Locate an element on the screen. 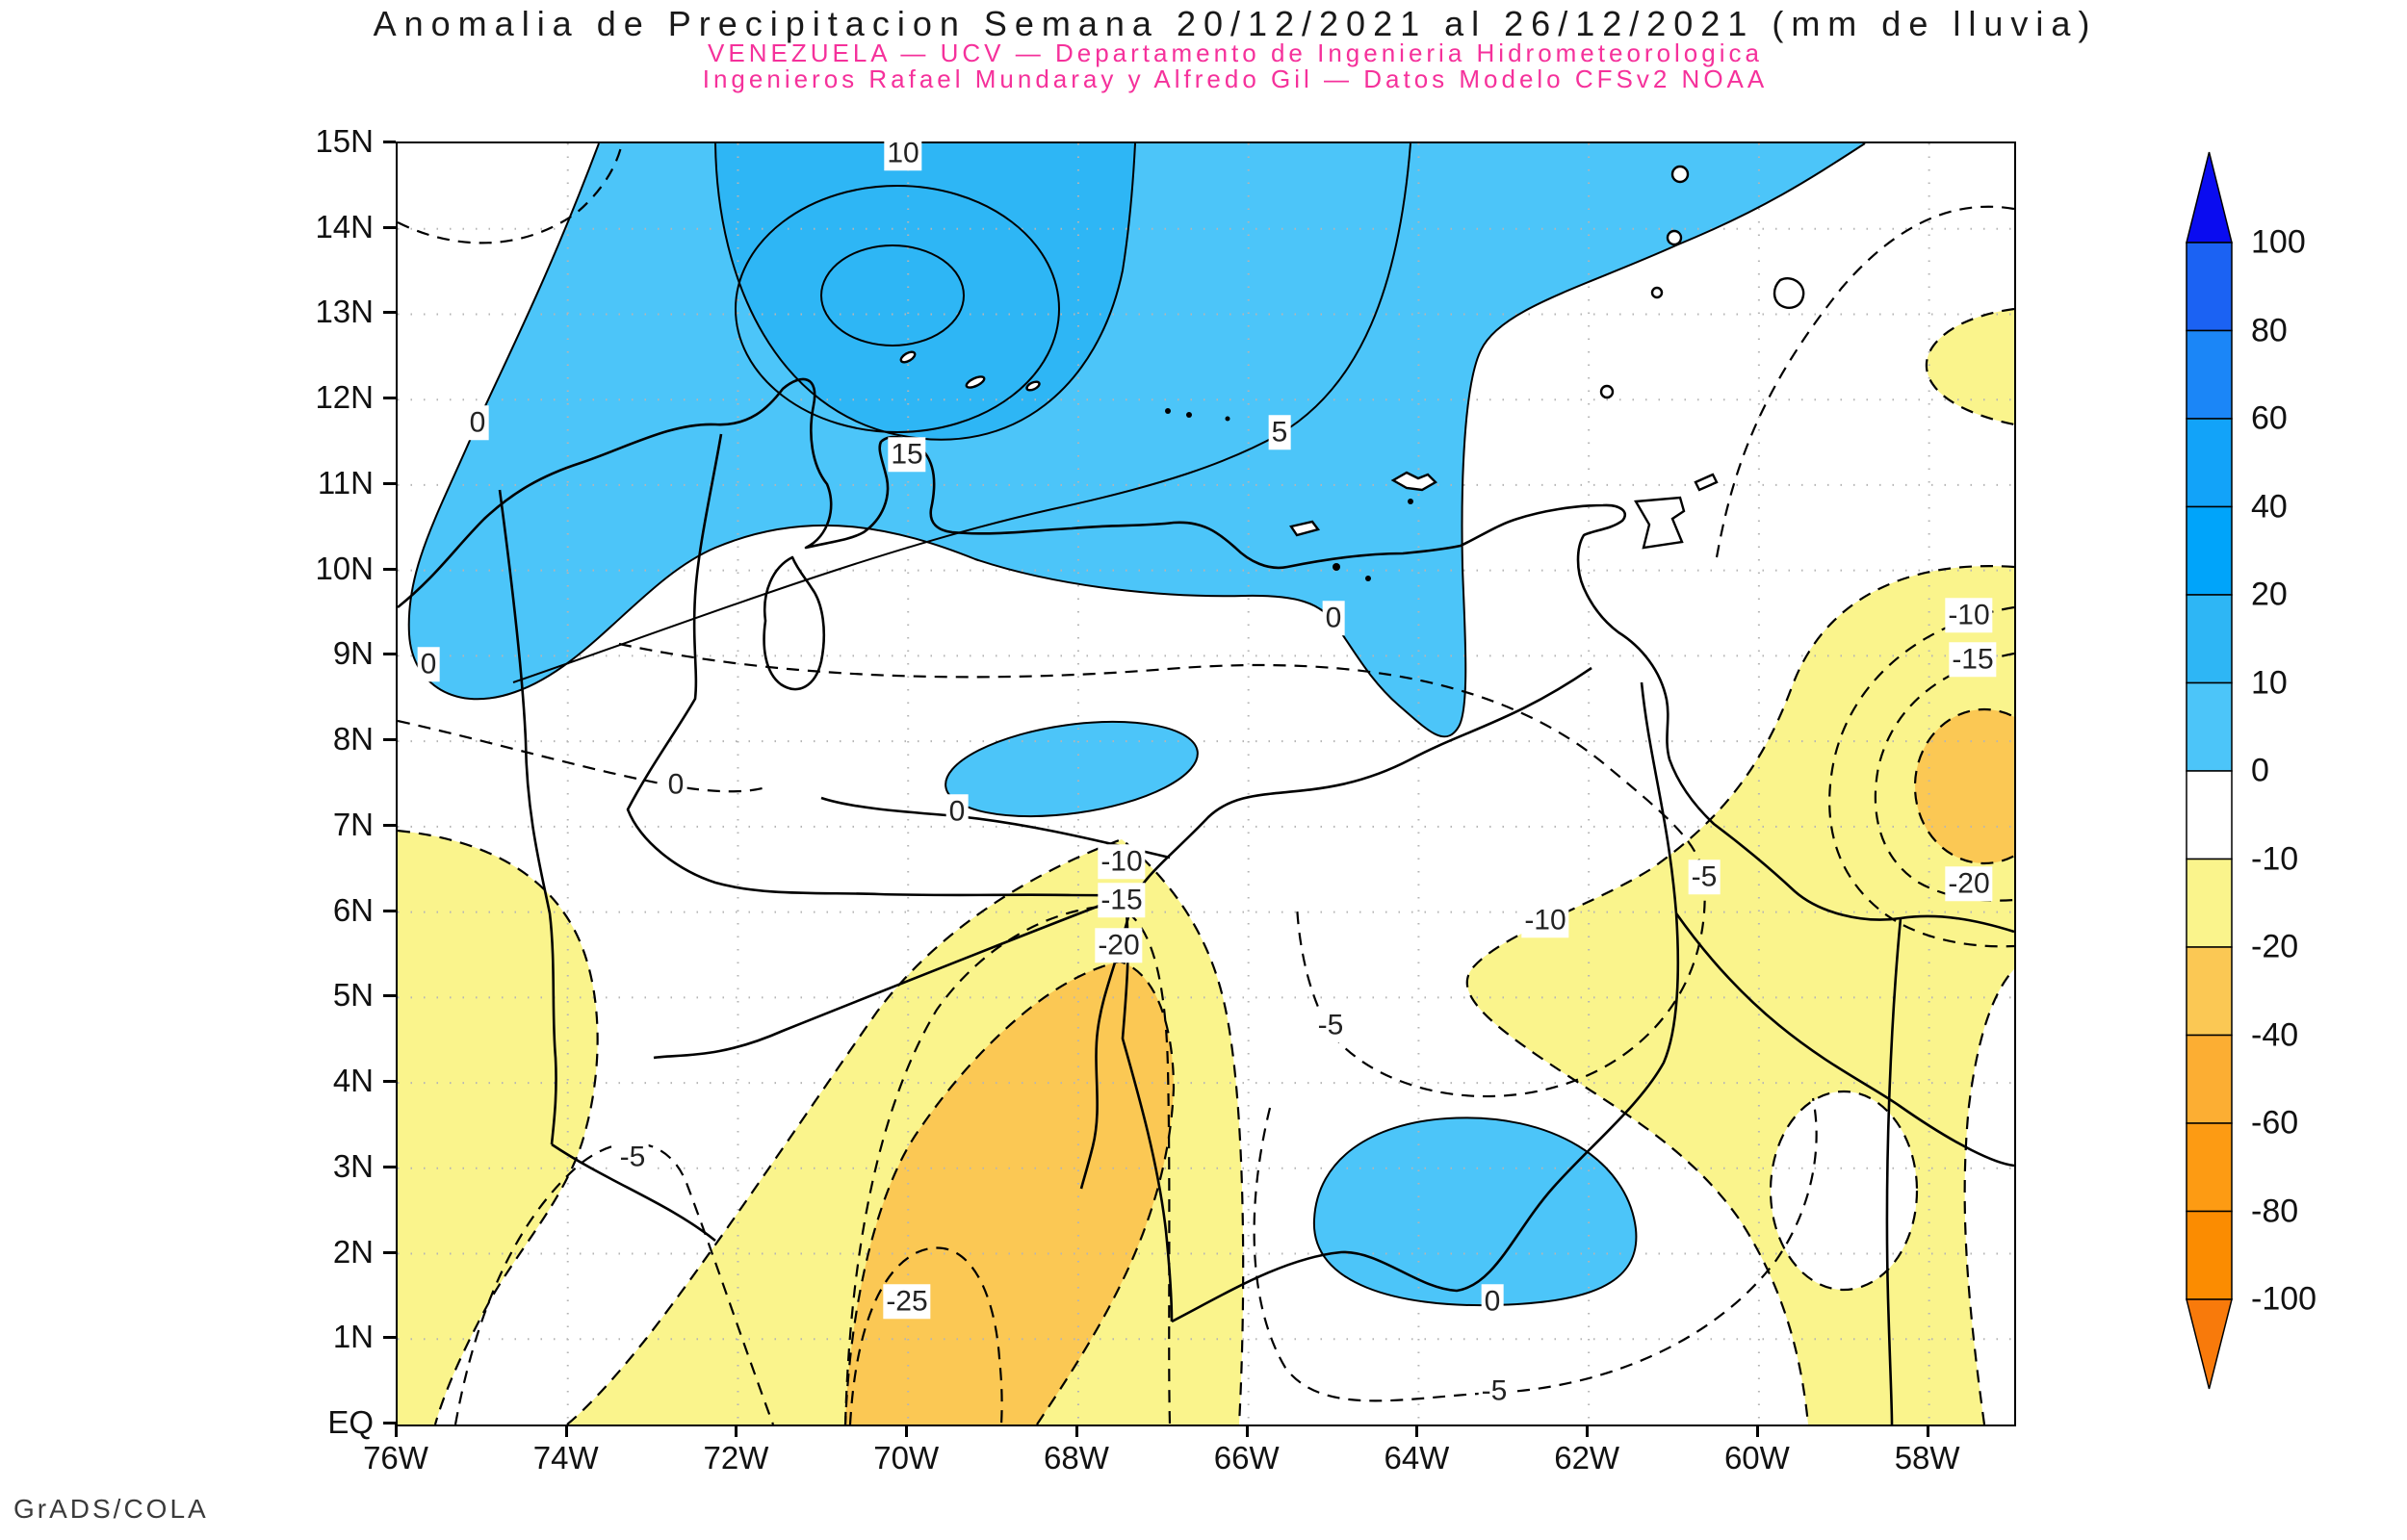  colorbar-tick-label: 40 is located at coordinates (2269, 506).